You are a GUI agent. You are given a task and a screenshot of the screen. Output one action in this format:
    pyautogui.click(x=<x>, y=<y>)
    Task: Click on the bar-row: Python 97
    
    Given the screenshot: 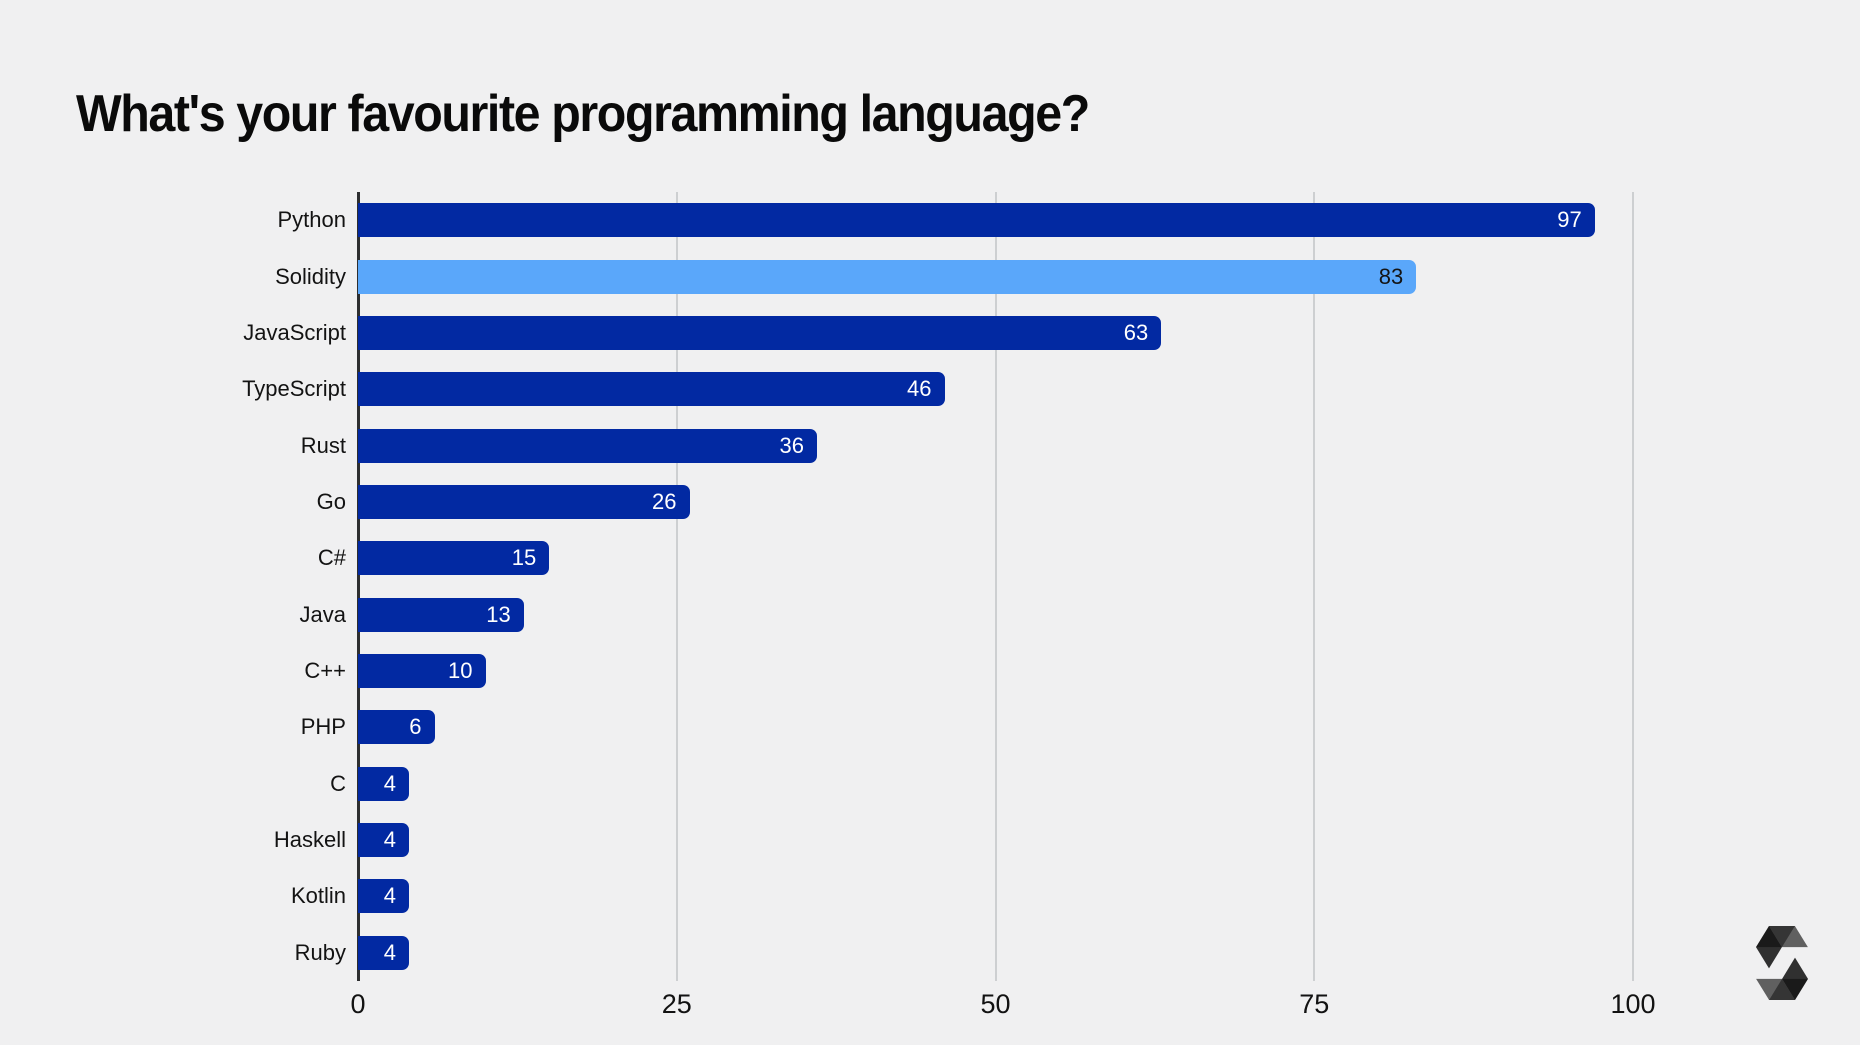 What is the action you would take?
    pyautogui.click(x=860, y=220)
    